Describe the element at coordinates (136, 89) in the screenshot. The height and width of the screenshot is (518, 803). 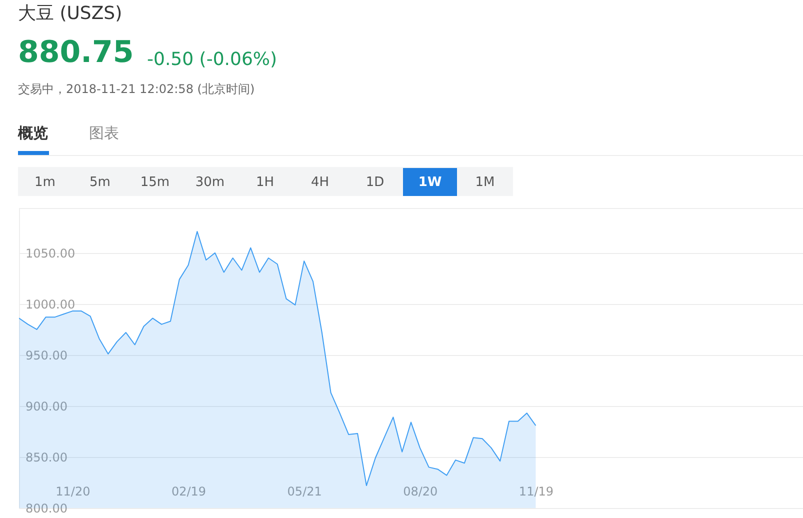
I see `text: 交易中，2018-11-21 12:02:58 (北京时间)` at that location.